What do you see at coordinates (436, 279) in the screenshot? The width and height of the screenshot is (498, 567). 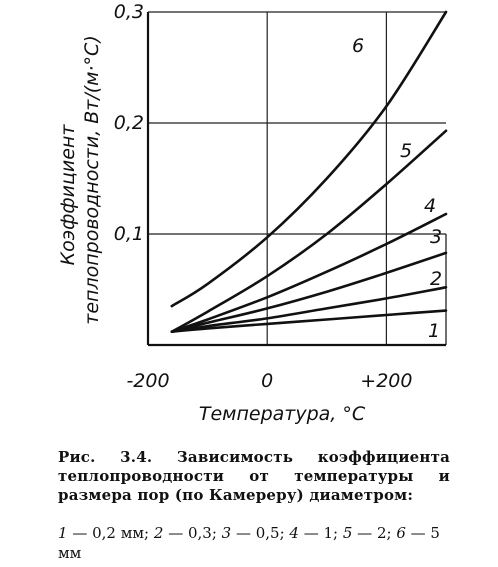 I see `curve-label-2: 2` at bounding box center [436, 279].